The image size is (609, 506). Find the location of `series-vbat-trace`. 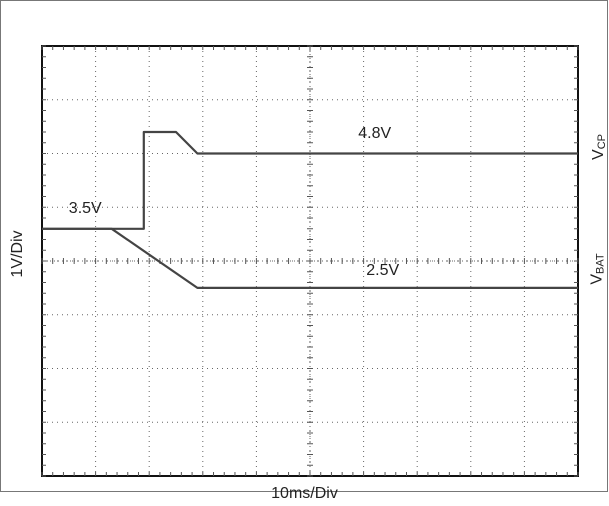

series-vbat-trace is located at coordinates (310, 258).